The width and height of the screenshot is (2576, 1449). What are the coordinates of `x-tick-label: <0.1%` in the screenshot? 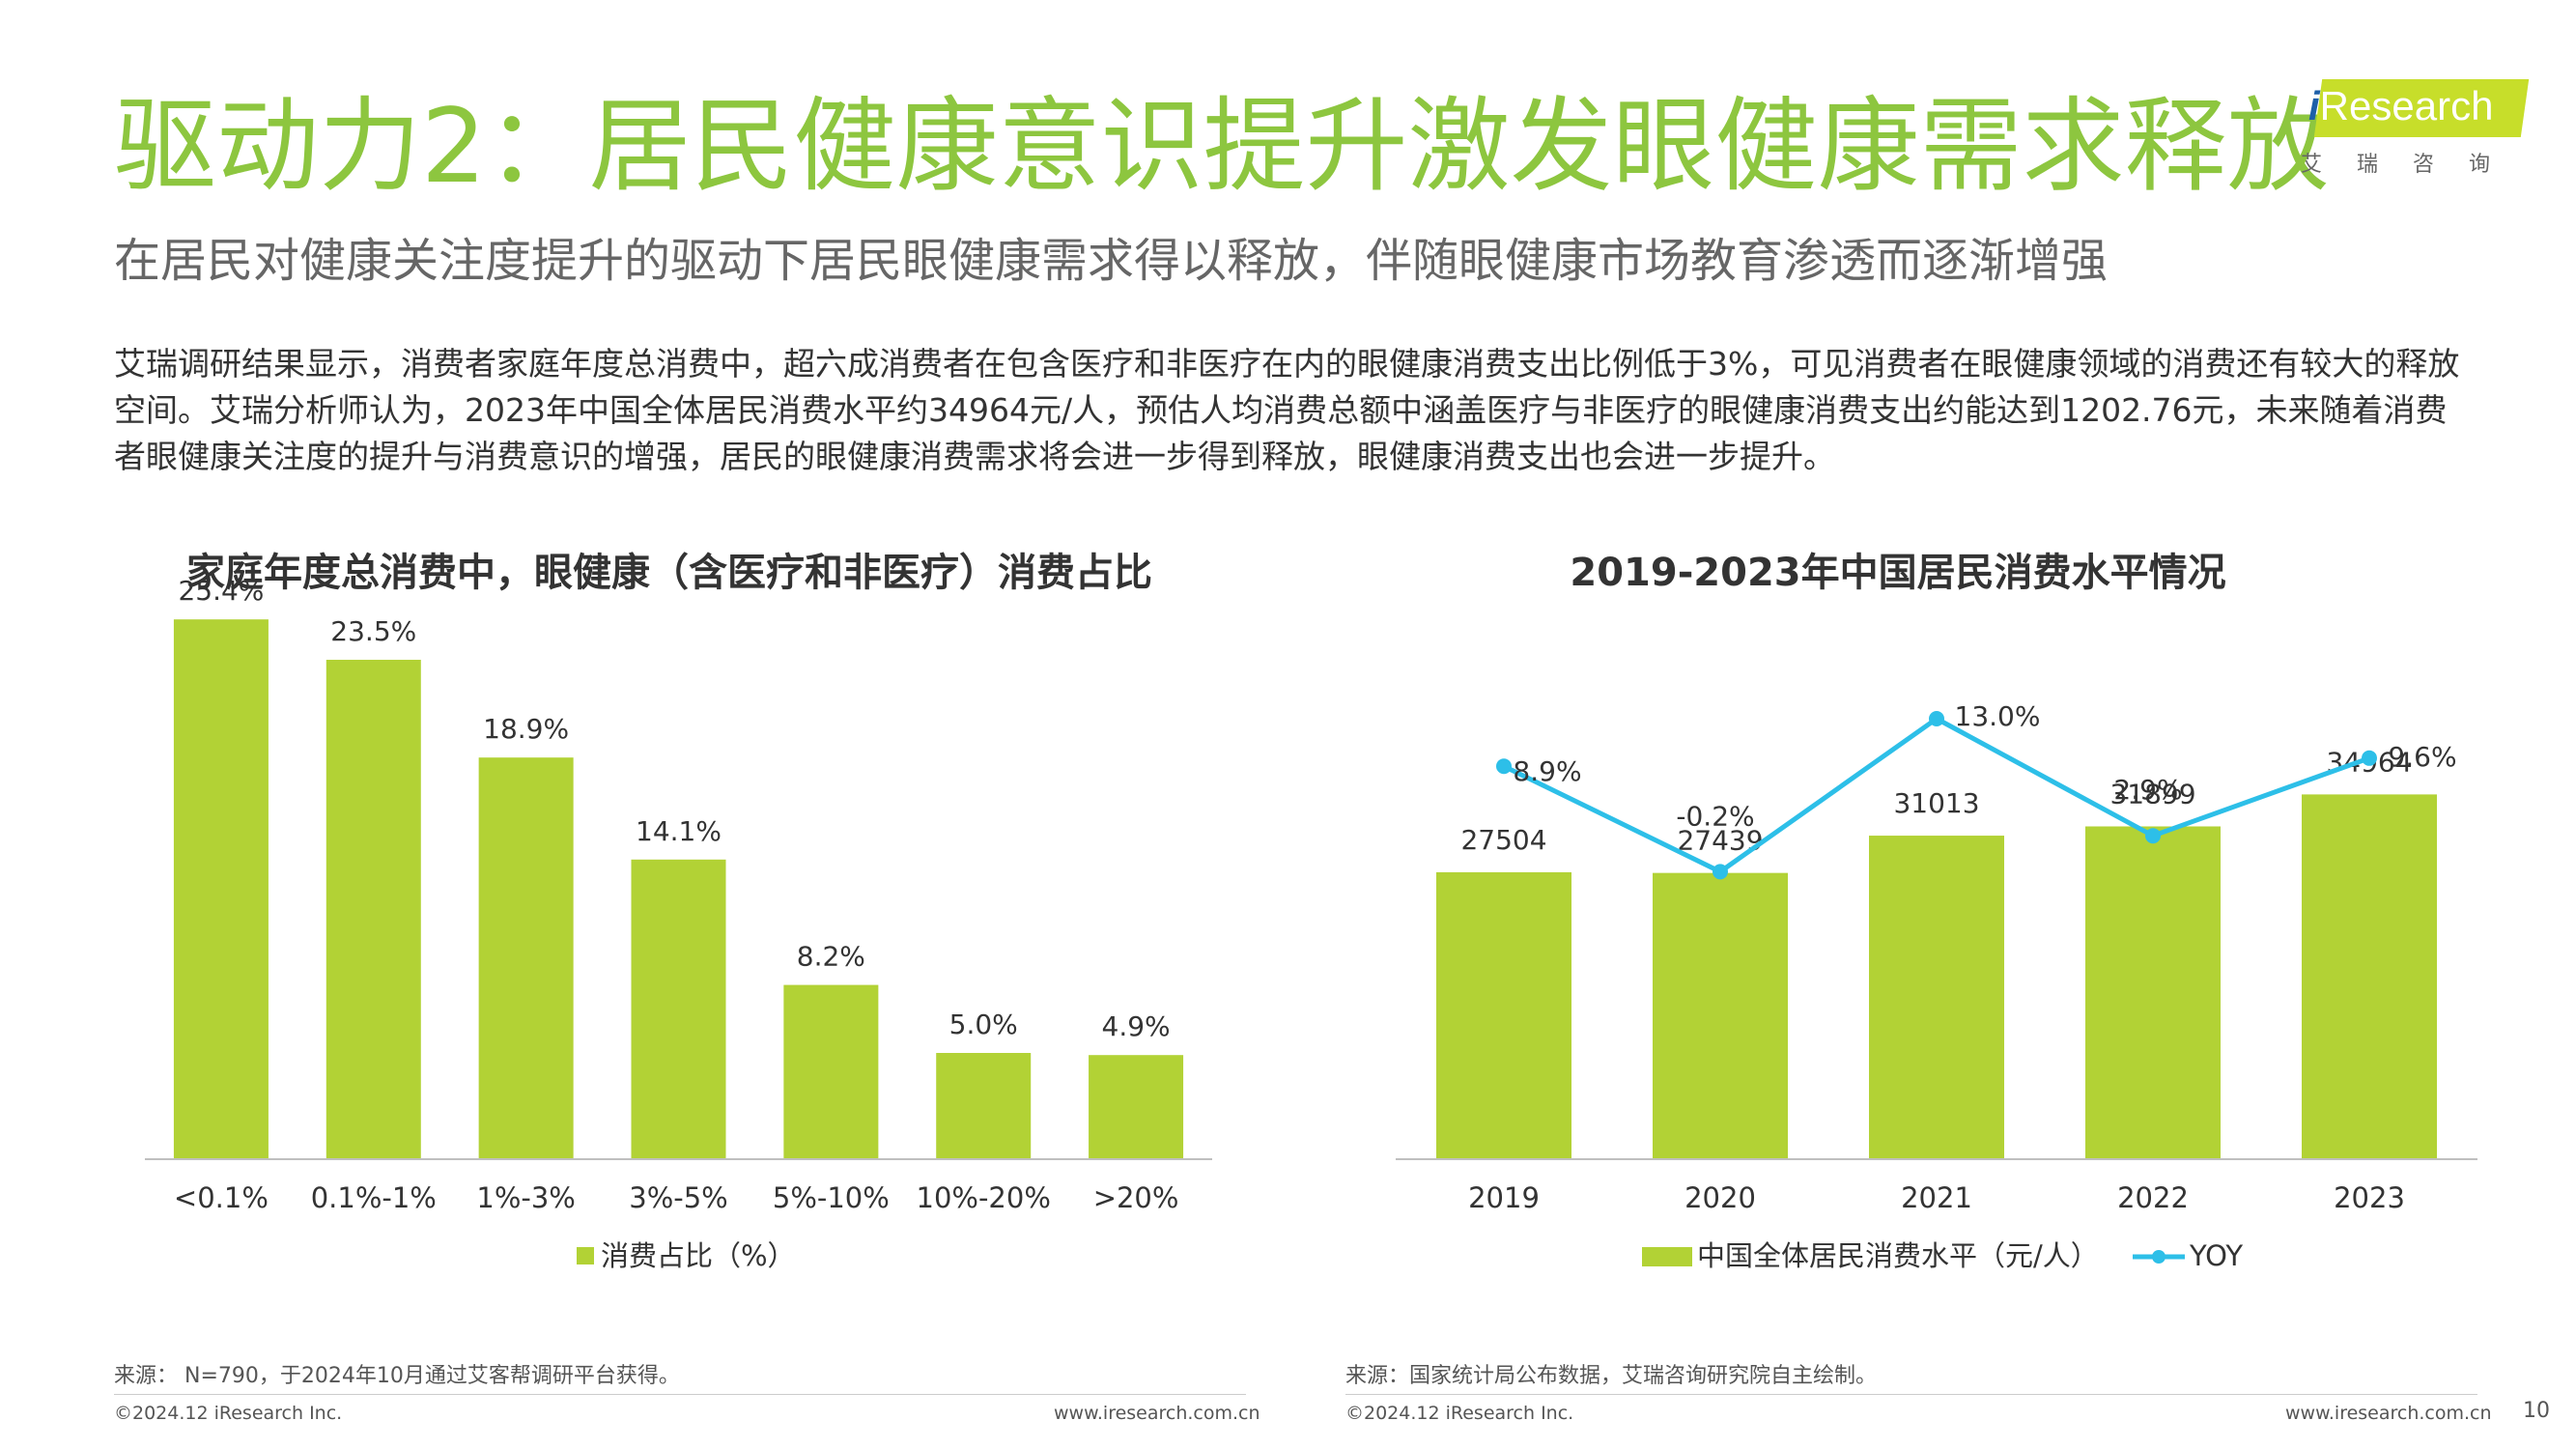 It's located at (221, 1197).